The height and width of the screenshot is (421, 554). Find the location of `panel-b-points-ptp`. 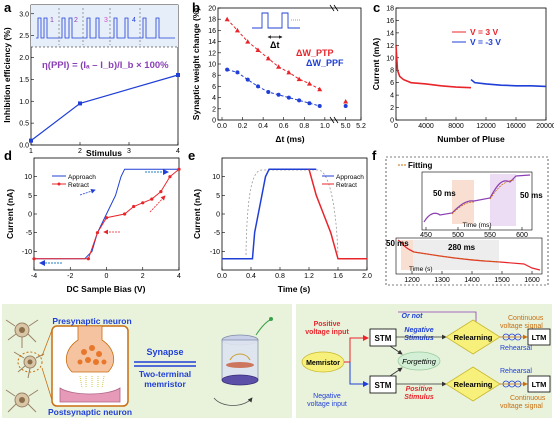

panel-b-points-ptp is located at coordinates (286, 60).